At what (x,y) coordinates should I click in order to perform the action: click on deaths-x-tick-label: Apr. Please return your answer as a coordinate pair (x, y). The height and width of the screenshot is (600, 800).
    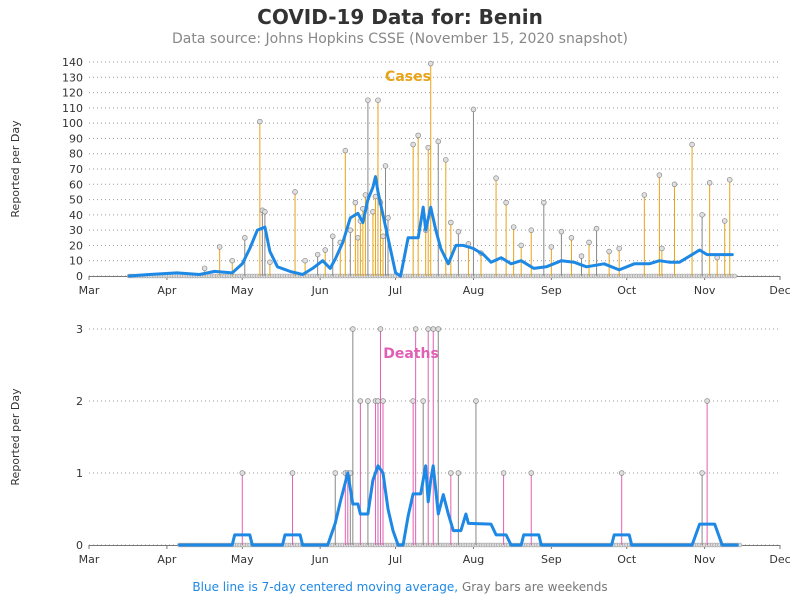
    Looking at the image, I should click on (167, 559).